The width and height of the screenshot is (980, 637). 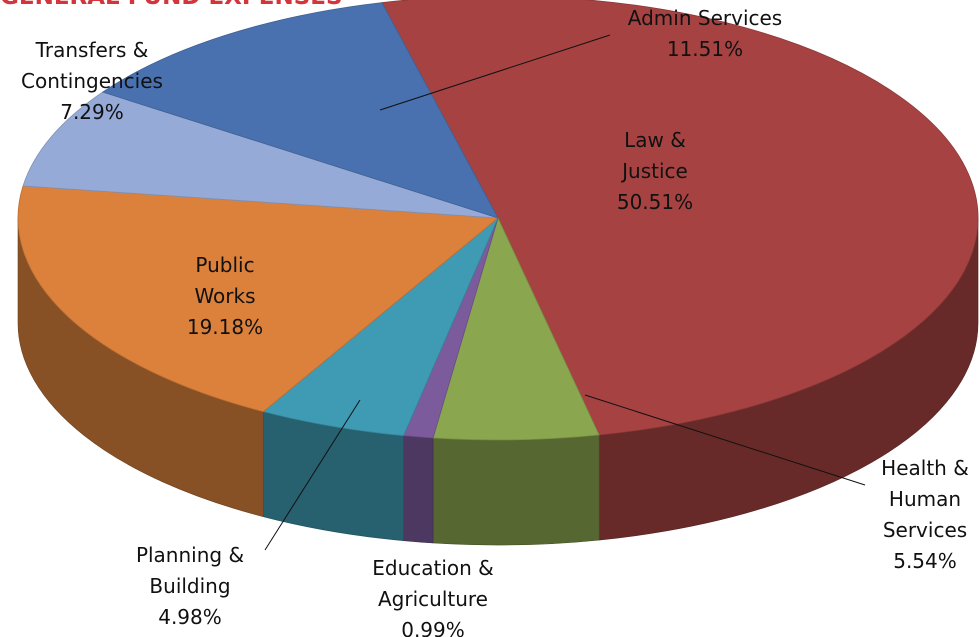 I want to click on slice-value: 11.51%, so click(x=705, y=49).